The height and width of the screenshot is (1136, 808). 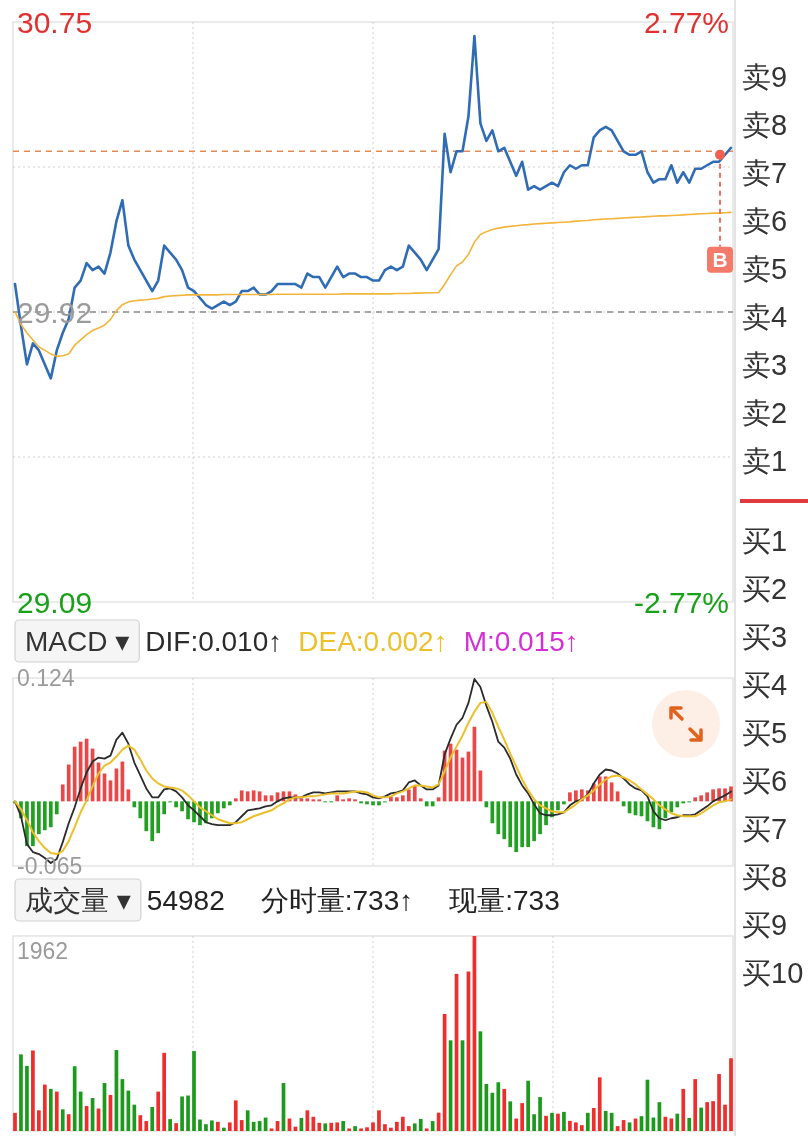 What do you see at coordinates (55, 602) in the screenshot?
I see `y-tick-label: 29.09` at bounding box center [55, 602].